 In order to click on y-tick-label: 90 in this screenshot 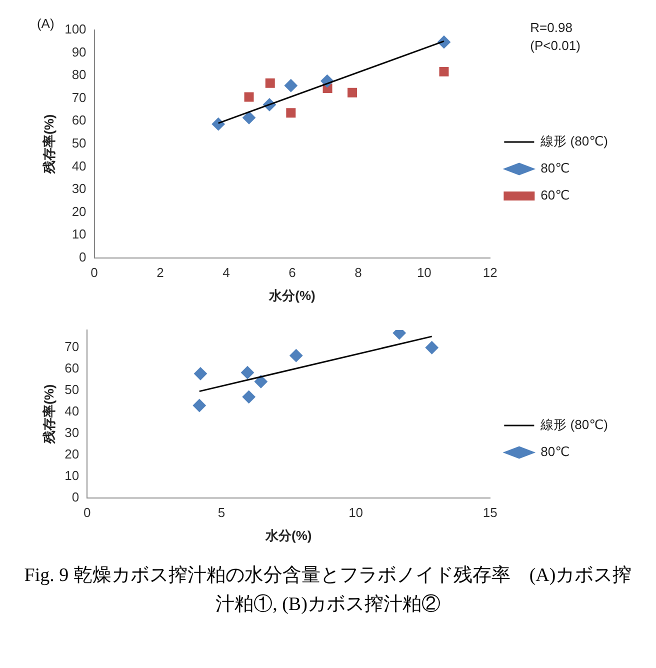, I will do `click(79, 52)`.